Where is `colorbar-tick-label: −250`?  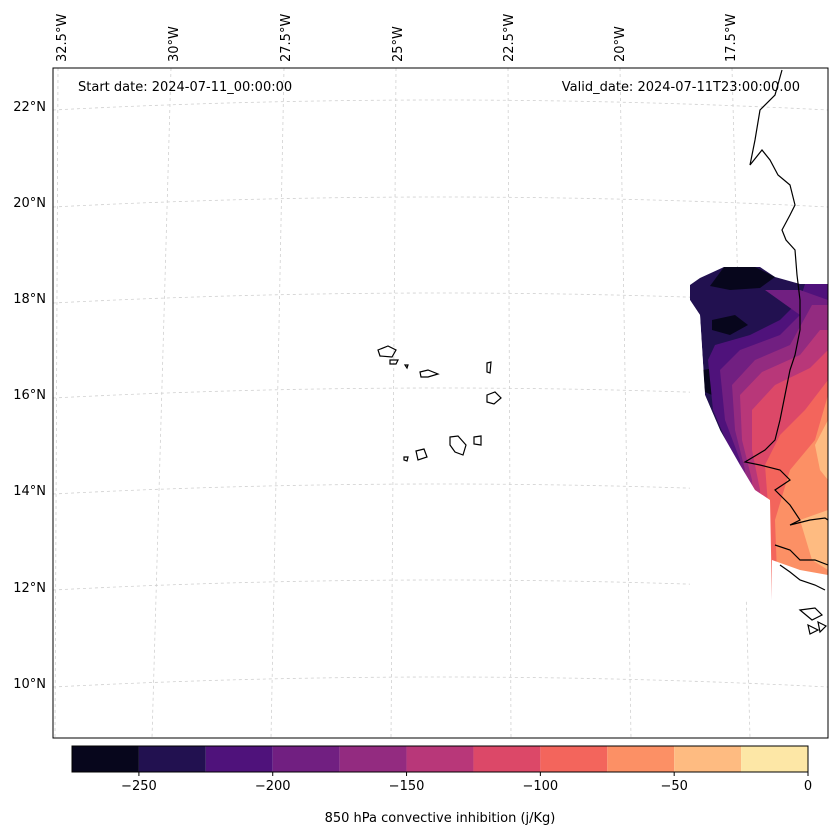 colorbar-tick-label: −250 is located at coordinates (139, 786).